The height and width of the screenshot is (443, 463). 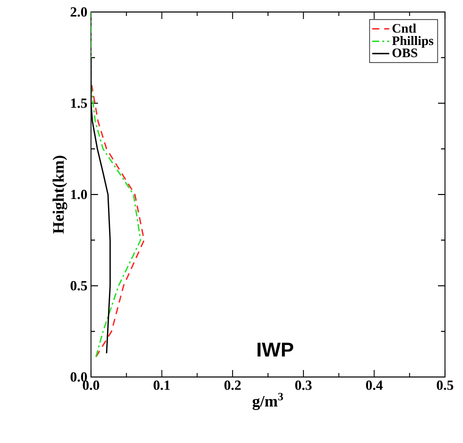 What do you see at coordinates (413, 42) in the screenshot?
I see `legend-label: Phillips` at bounding box center [413, 42].